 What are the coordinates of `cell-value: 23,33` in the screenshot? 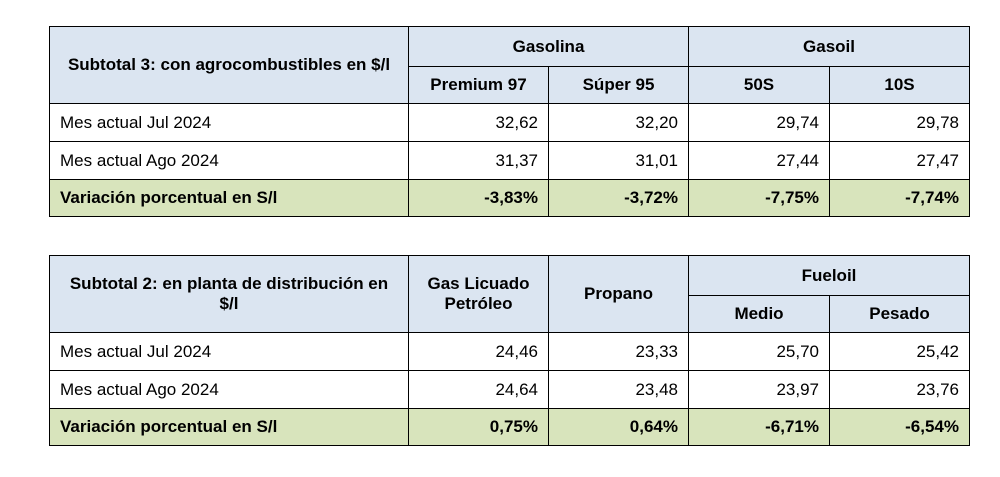 It's located at (618, 351).